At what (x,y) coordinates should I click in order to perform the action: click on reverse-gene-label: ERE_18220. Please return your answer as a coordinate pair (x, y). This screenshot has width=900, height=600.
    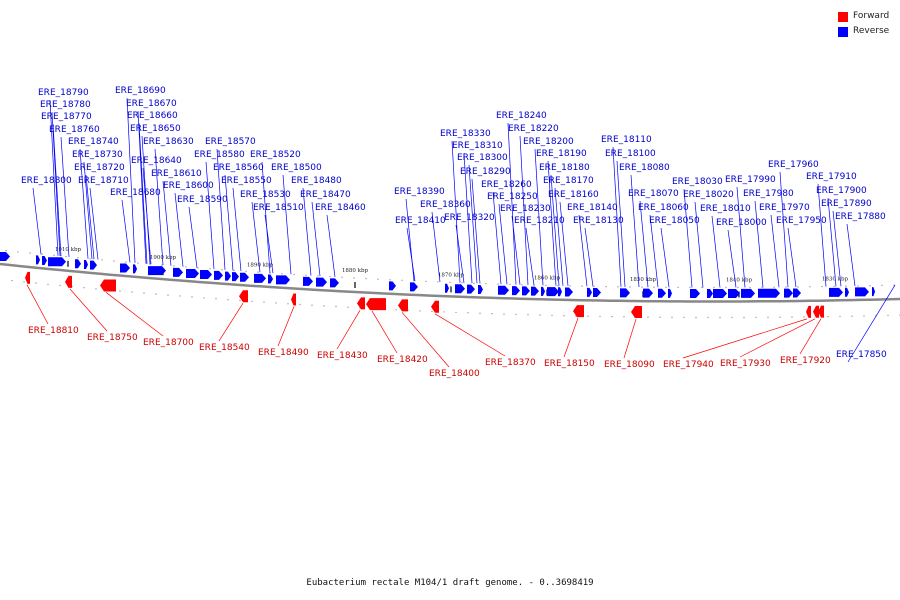
    Looking at the image, I should click on (533, 129).